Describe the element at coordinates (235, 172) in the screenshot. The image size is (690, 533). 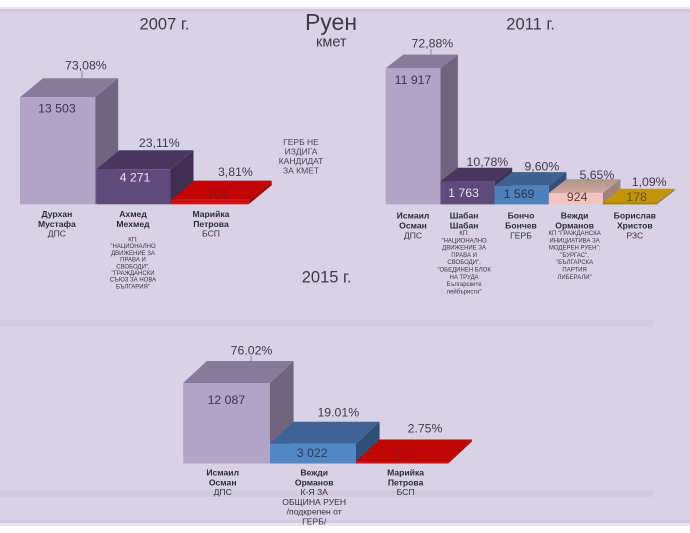
I see `svg-text: 3,81%` at that location.